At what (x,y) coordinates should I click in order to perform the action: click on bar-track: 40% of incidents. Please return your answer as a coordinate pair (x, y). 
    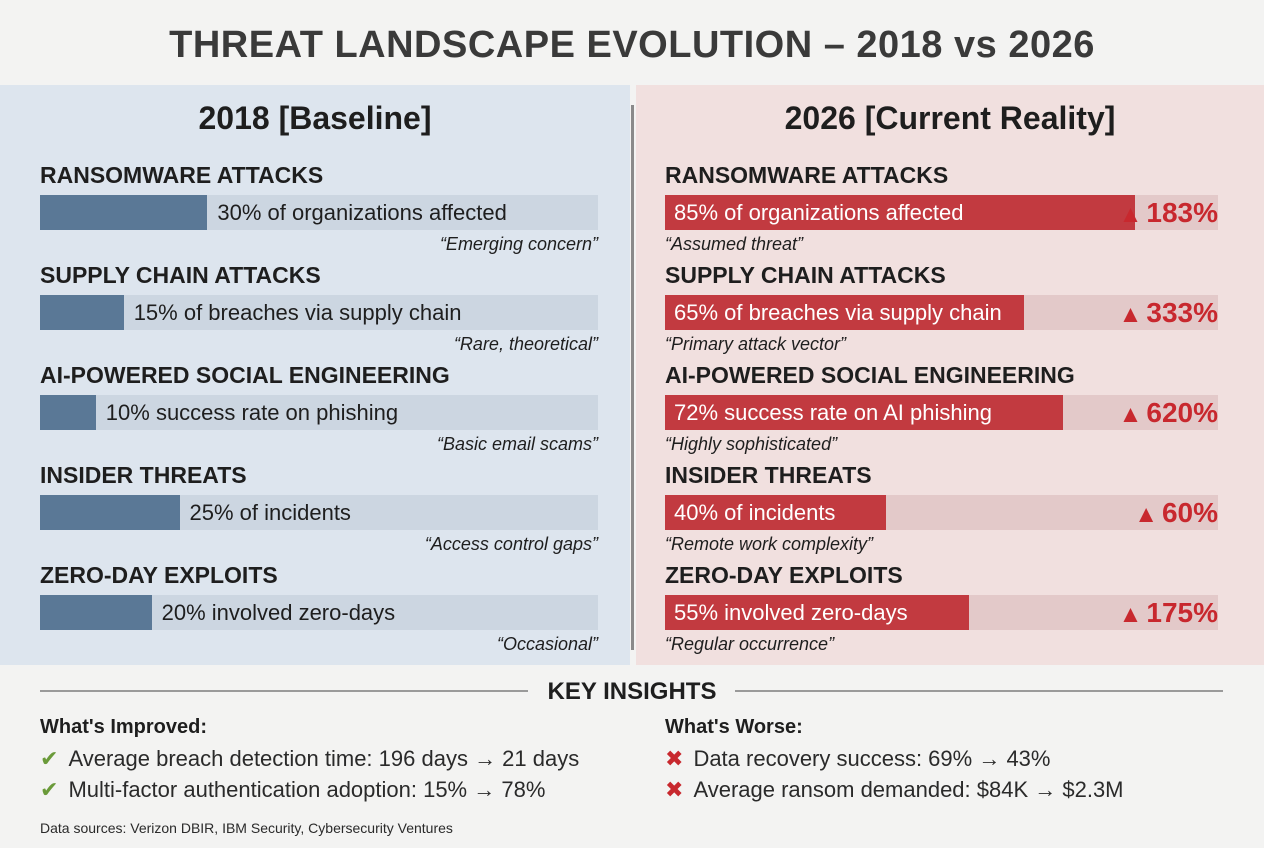
    Looking at the image, I should click on (941, 512).